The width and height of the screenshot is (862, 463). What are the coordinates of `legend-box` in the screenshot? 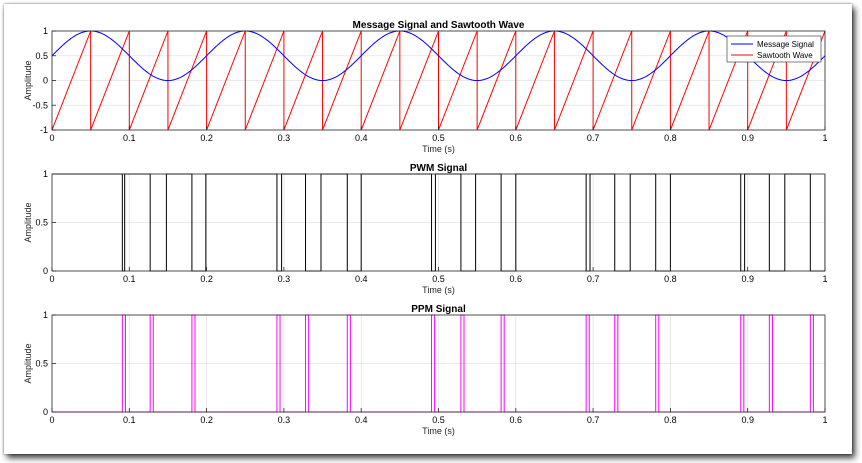 It's located at (774, 49).